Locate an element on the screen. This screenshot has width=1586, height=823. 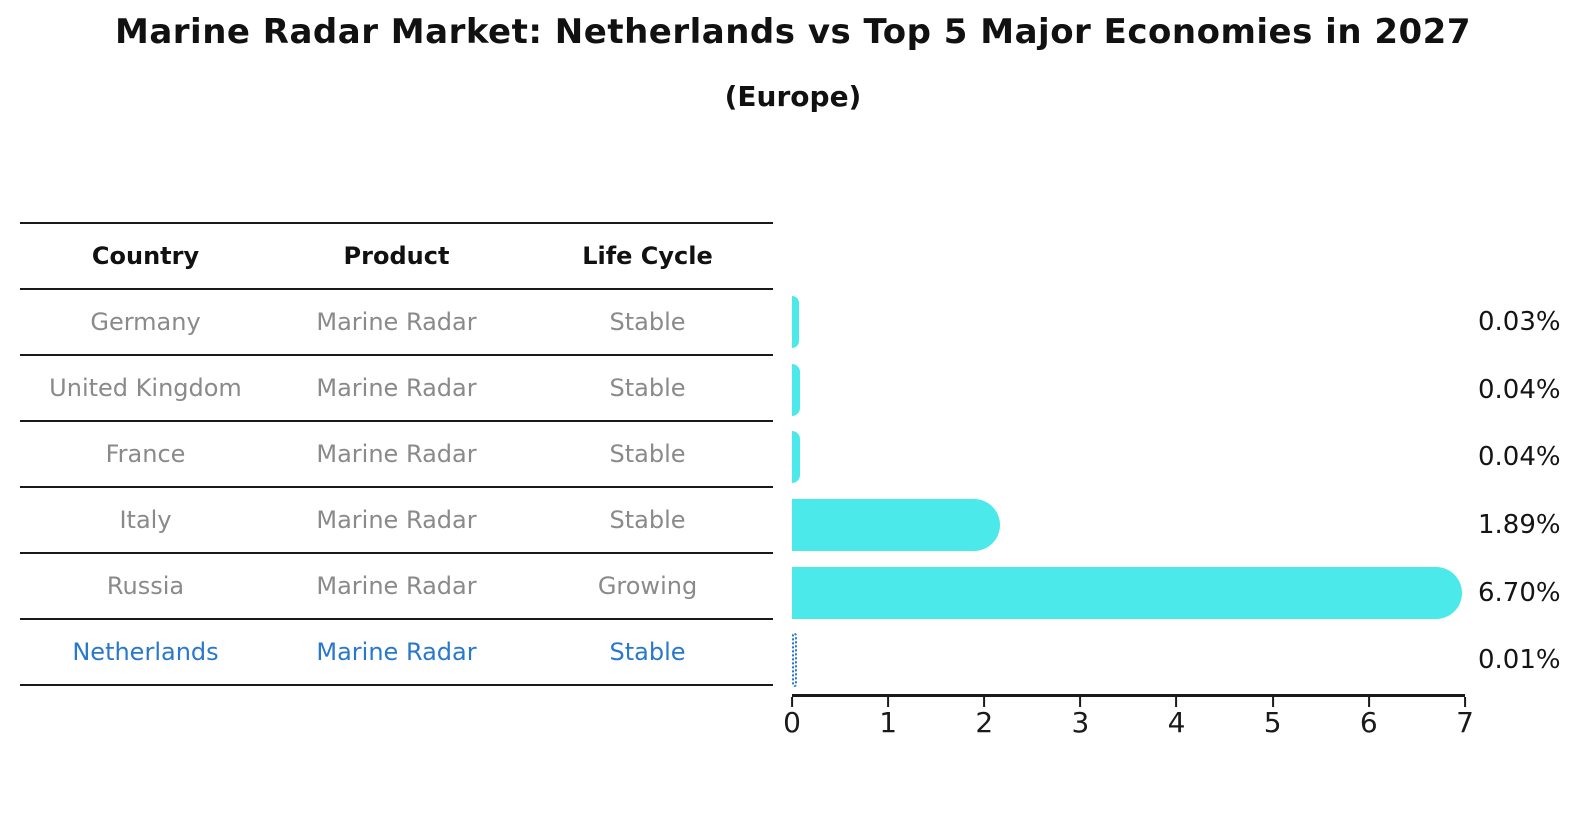
column-header-country: Country is located at coordinates (145, 256).